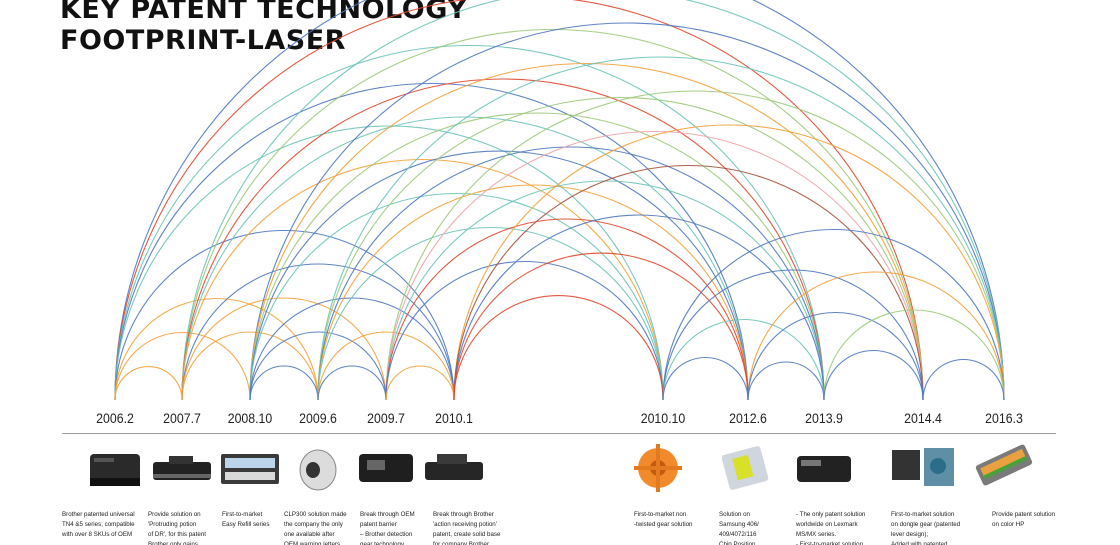  Describe the element at coordinates (318, 468) in the screenshot. I see `round-cartridge-icon` at that location.